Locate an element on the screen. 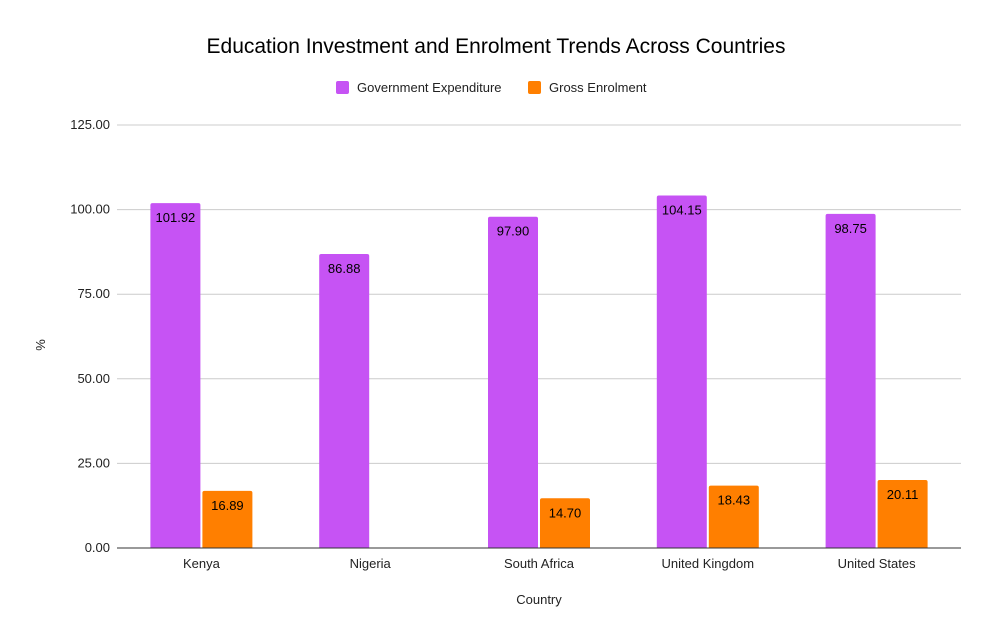  data-label: 104.15 is located at coordinates (682, 210).